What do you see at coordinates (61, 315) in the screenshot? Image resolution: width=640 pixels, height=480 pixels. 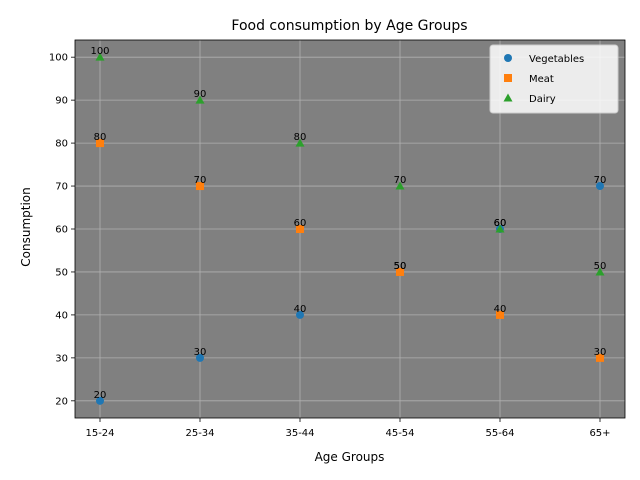 I see `y-tick-label: 40` at bounding box center [61, 315].